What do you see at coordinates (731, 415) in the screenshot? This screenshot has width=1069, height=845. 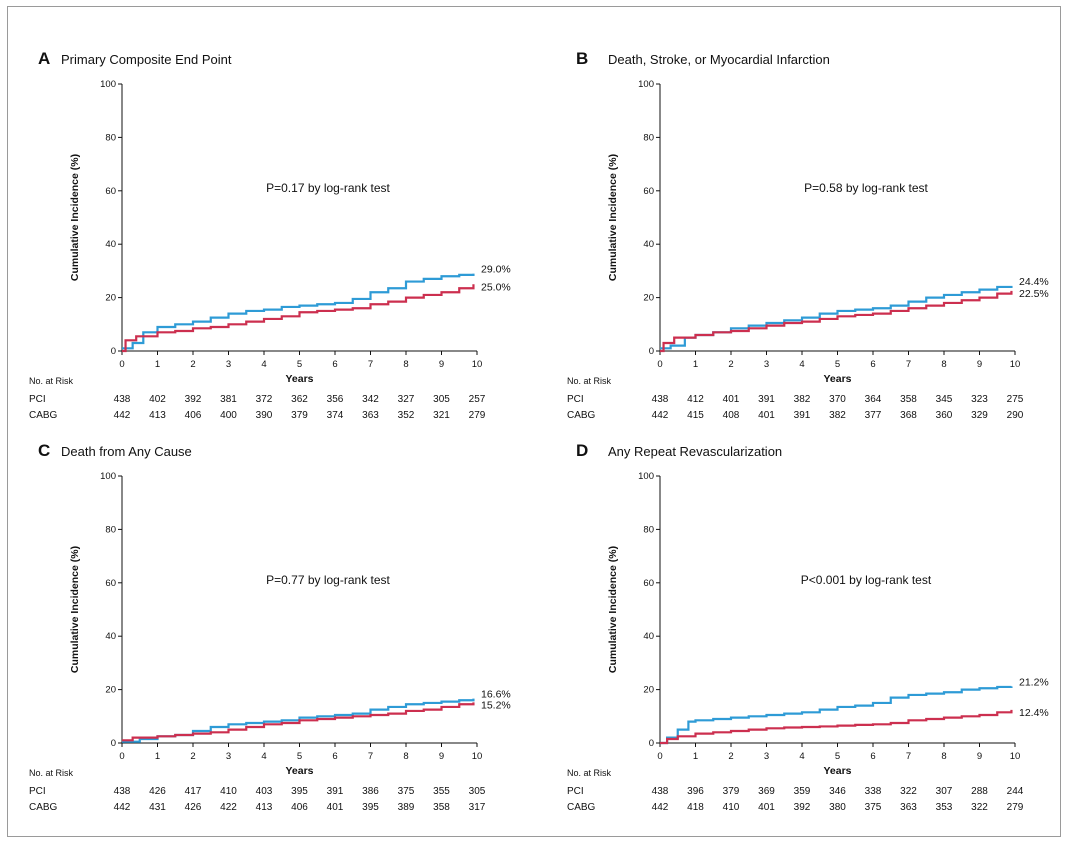 I see `risk-value: 408` at bounding box center [731, 415].